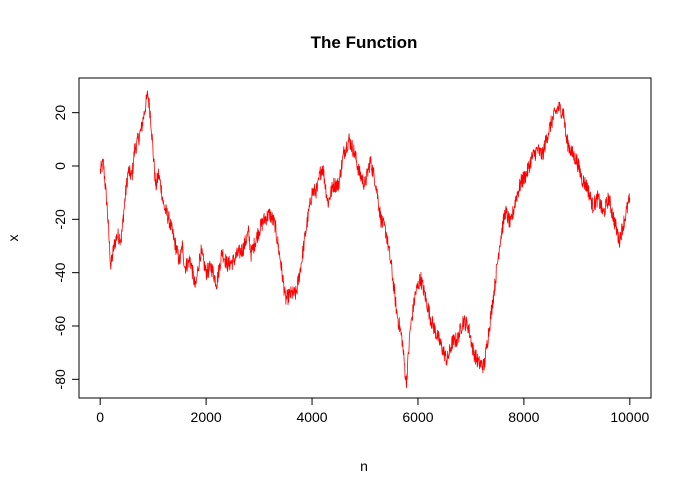 Image resolution: width=690 pixels, height=497 pixels. I want to click on x-tick-label: 10000, so click(629, 417).